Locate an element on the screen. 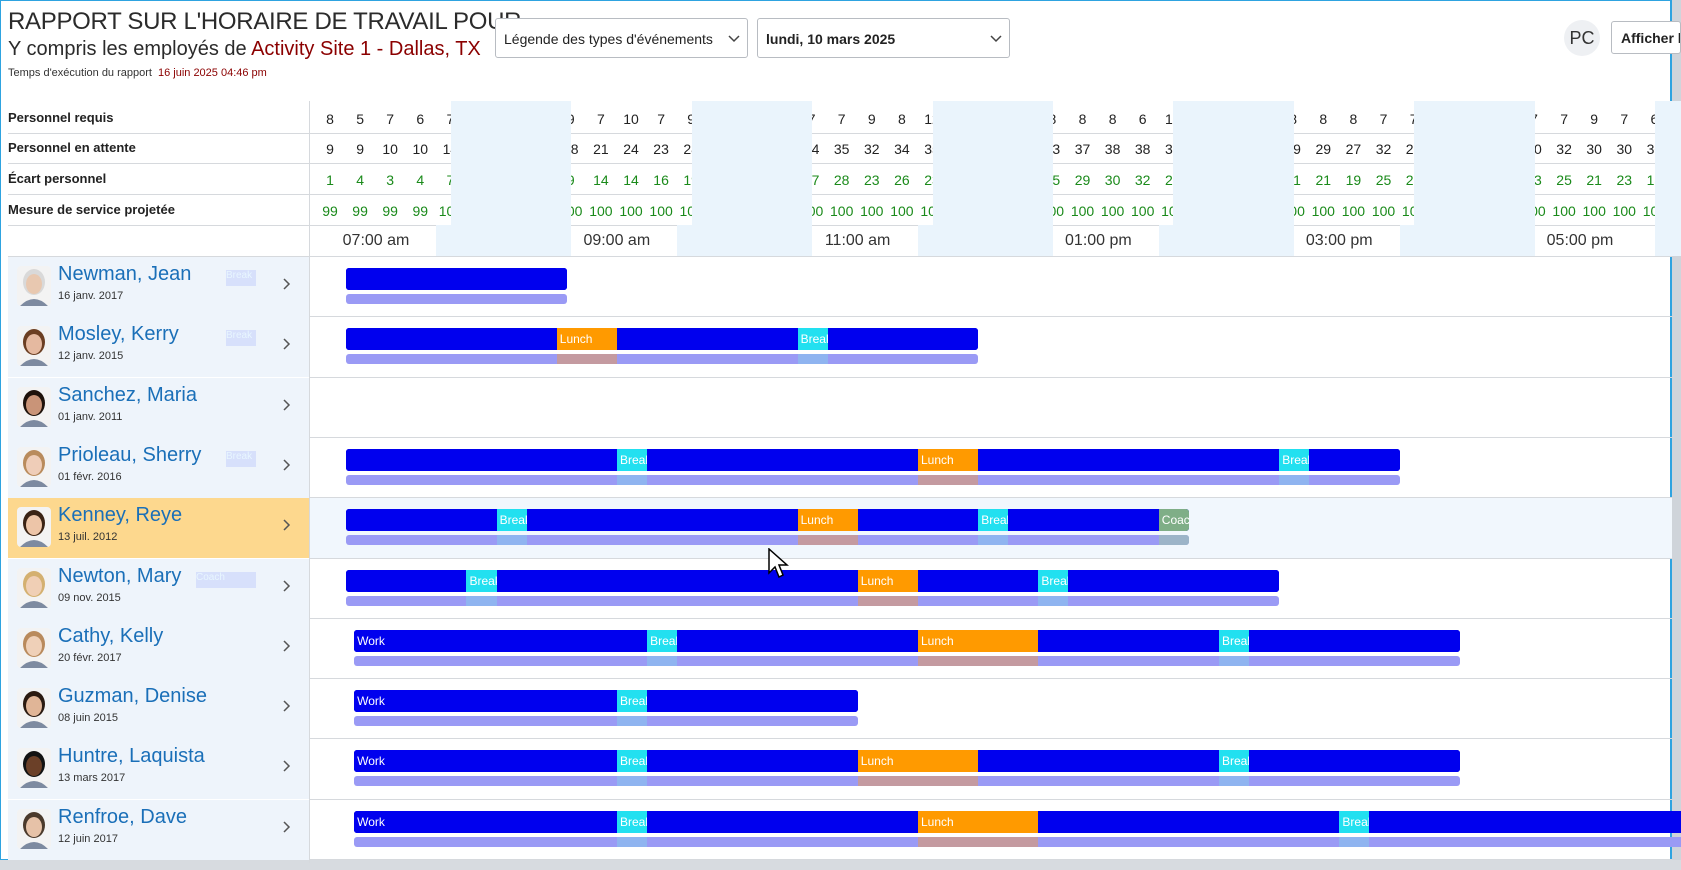 The height and width of the screenshot is (870, 1681). employee-name: Mosley, Kerry is located at coordinates (118, 334).